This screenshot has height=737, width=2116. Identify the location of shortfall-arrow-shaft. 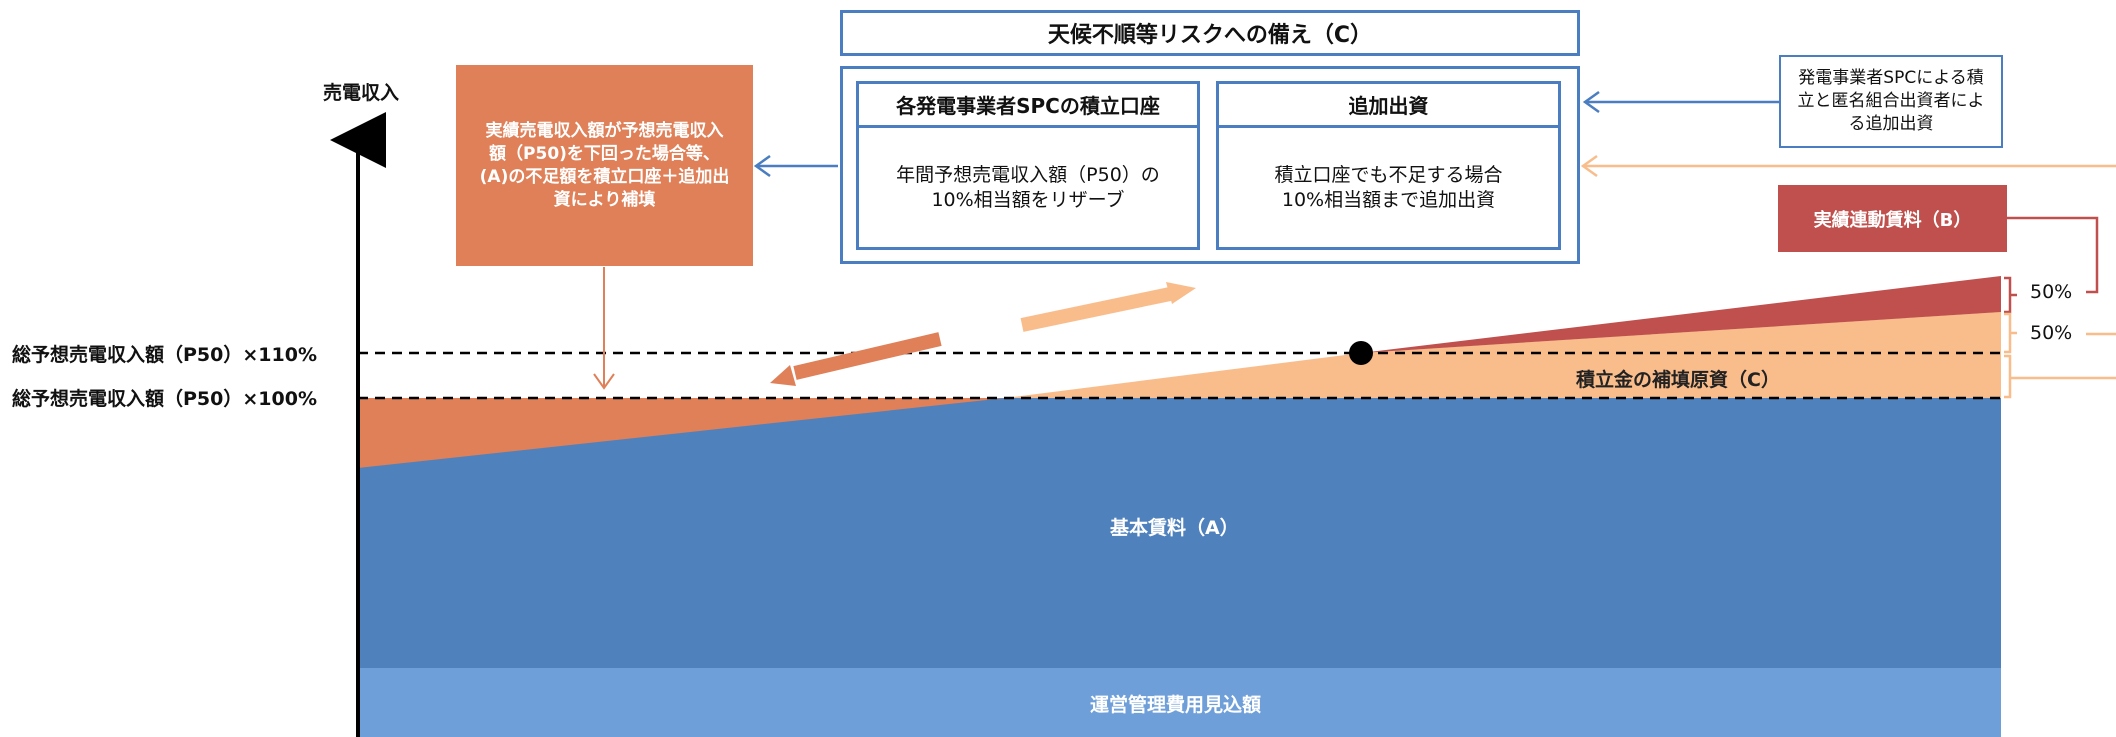
(867, 356).